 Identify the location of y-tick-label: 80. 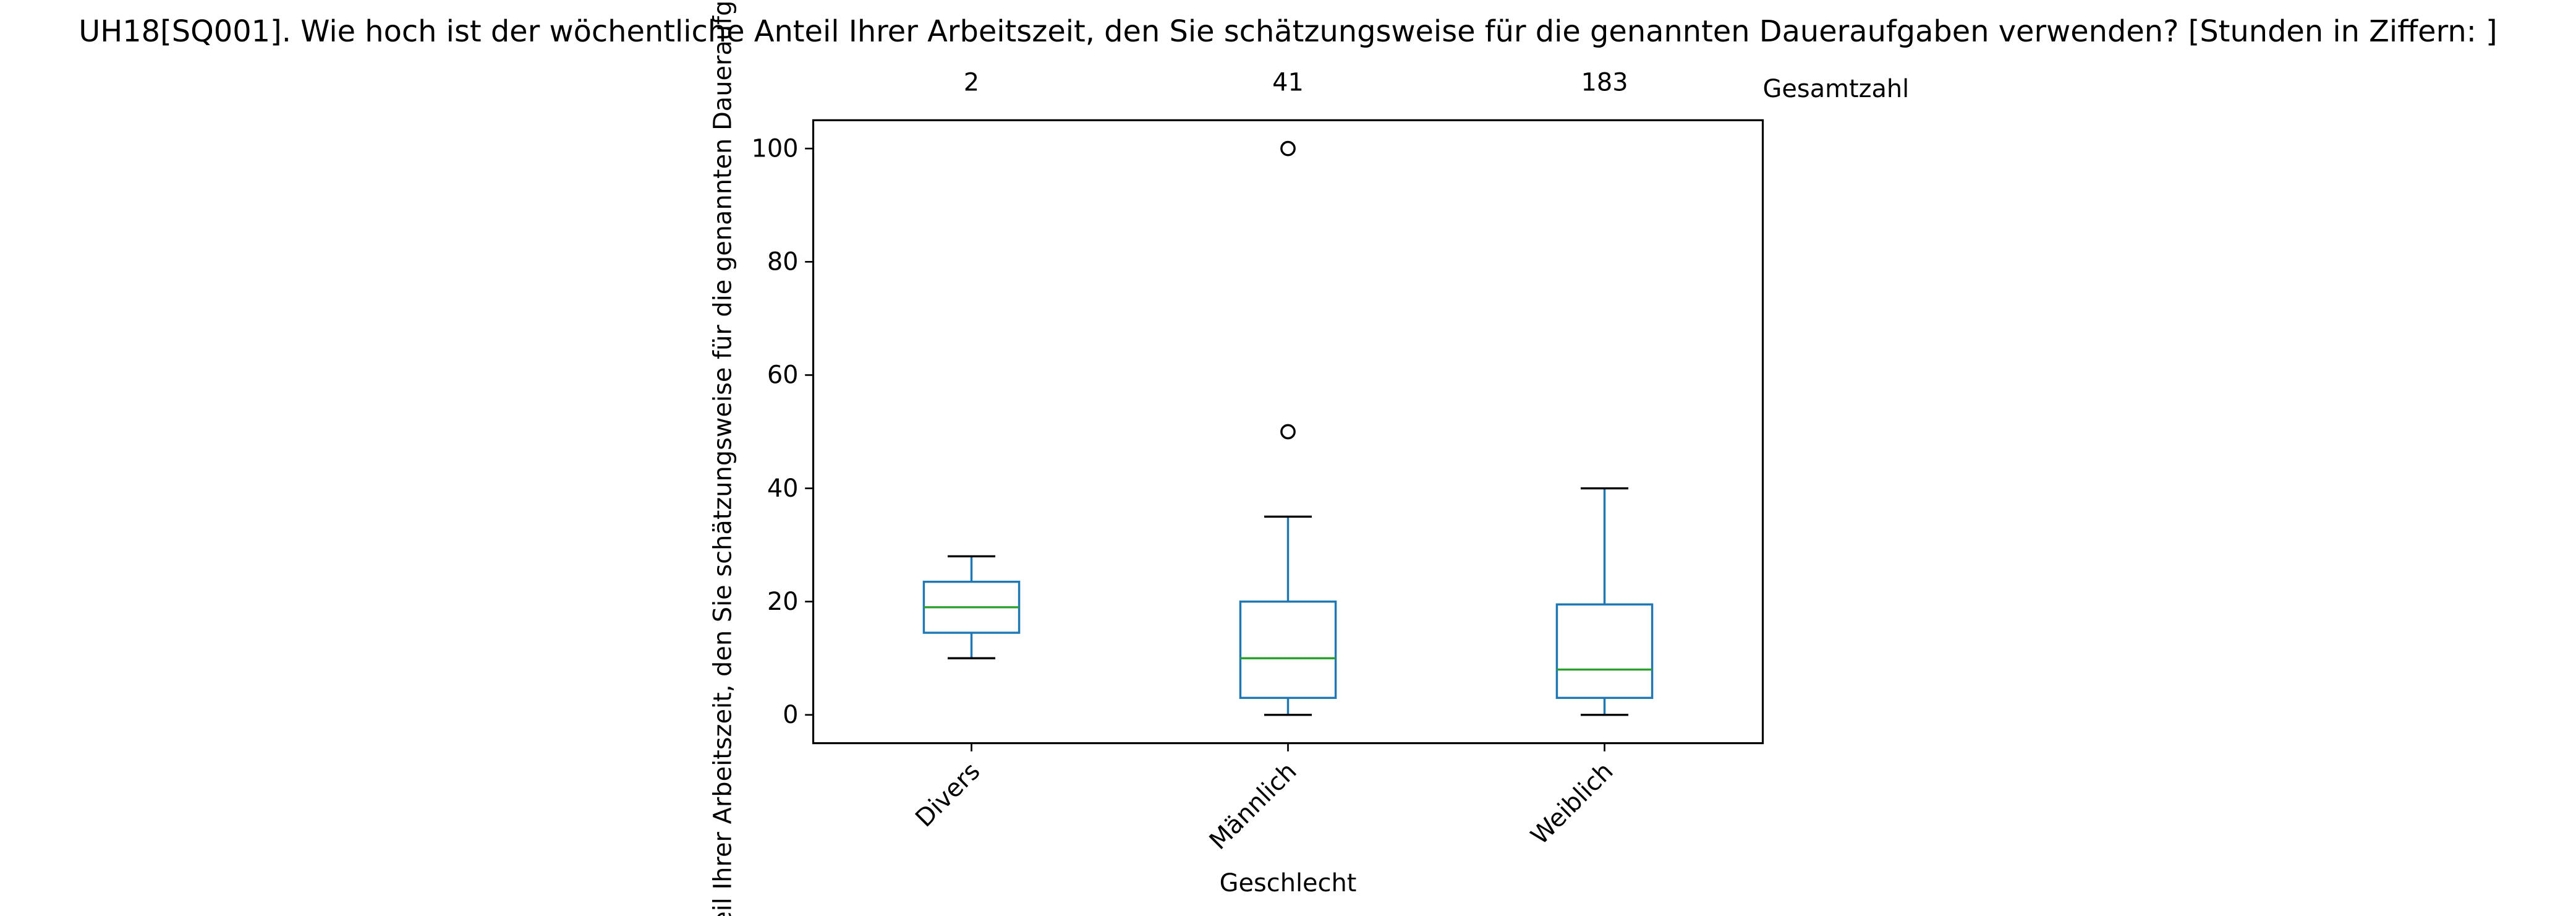
(783, 262).